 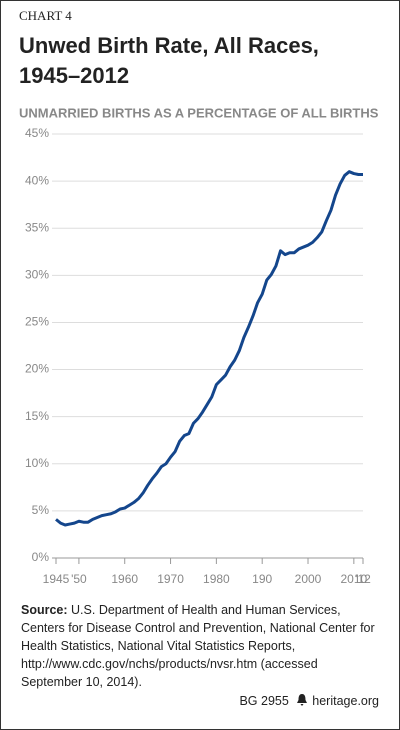 I want to click on y-tick-label: 25%, so click(x=37, y=322).